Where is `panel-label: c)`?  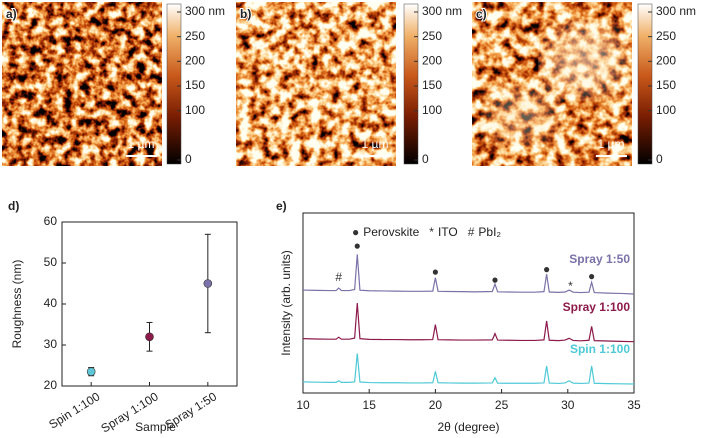
panel-label: c) is located at coordinates (481, 14).